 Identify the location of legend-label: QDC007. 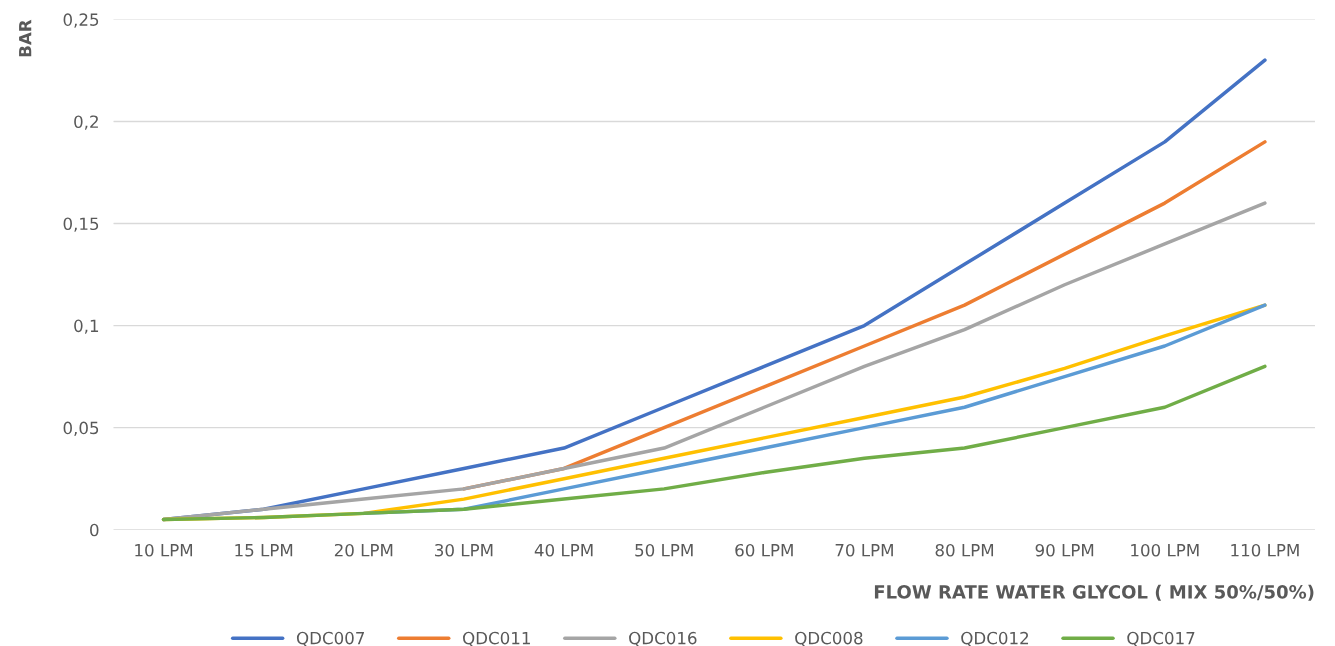
(330, 638).